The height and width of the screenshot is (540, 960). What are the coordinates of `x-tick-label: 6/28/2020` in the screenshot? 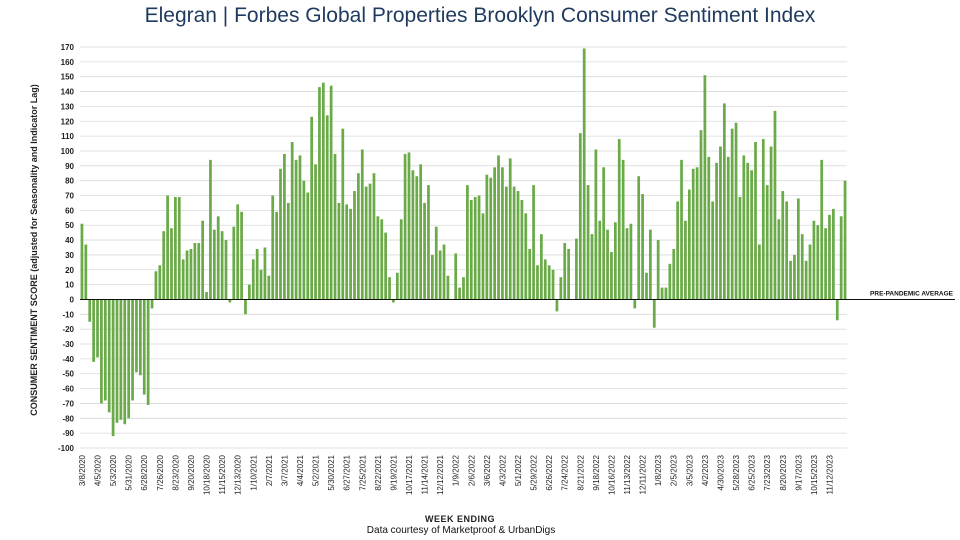 It's located at (144, 472).